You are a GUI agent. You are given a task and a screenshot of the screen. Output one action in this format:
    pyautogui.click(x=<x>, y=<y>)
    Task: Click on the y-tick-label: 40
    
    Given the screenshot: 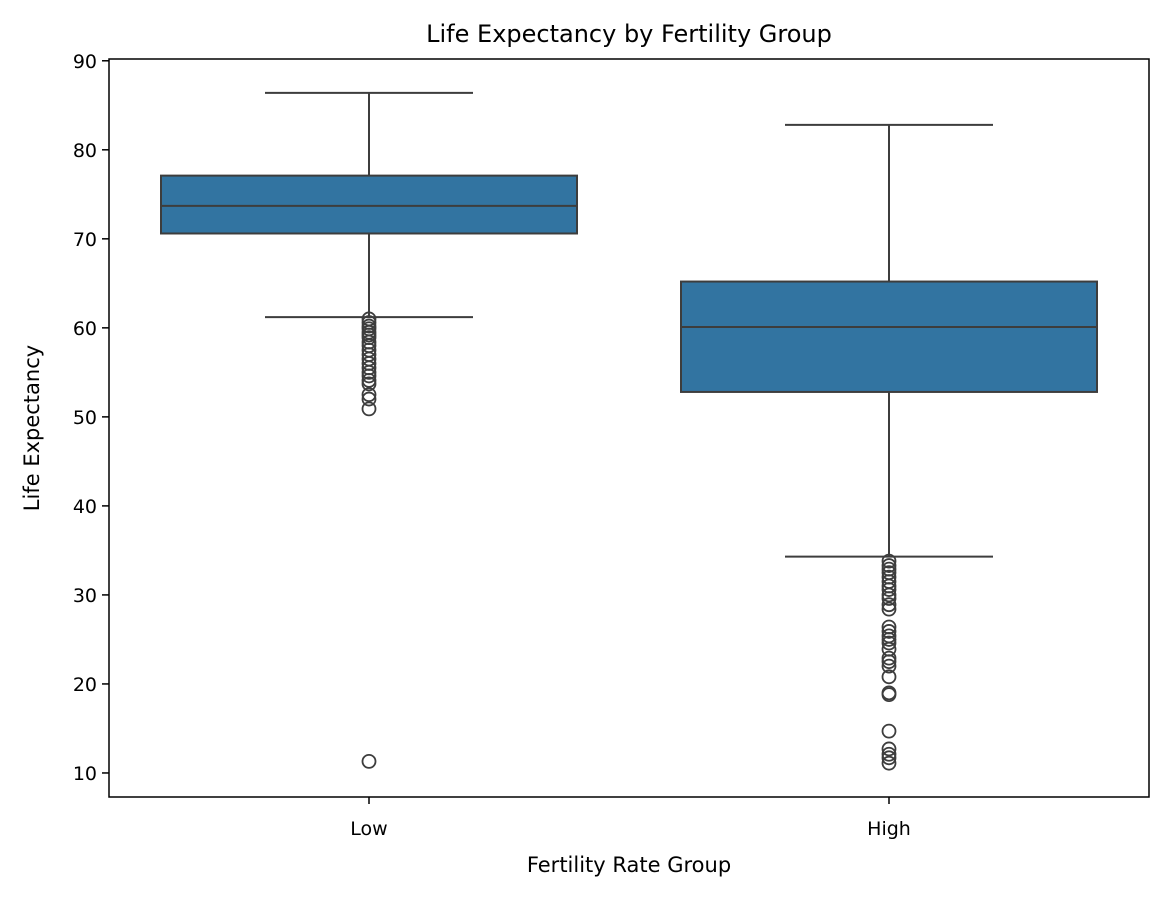 What is the action you would take?
    pyautogui.click(x=85, y=507)
    